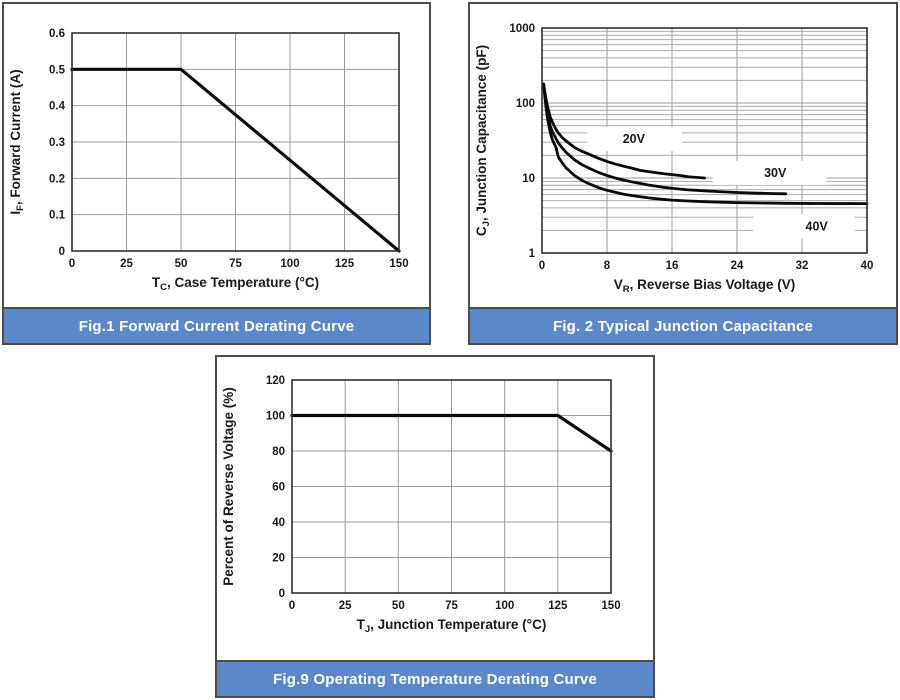 This screenshot has height=700, width=900. I want to click on fig2-series, so click(705, 144).